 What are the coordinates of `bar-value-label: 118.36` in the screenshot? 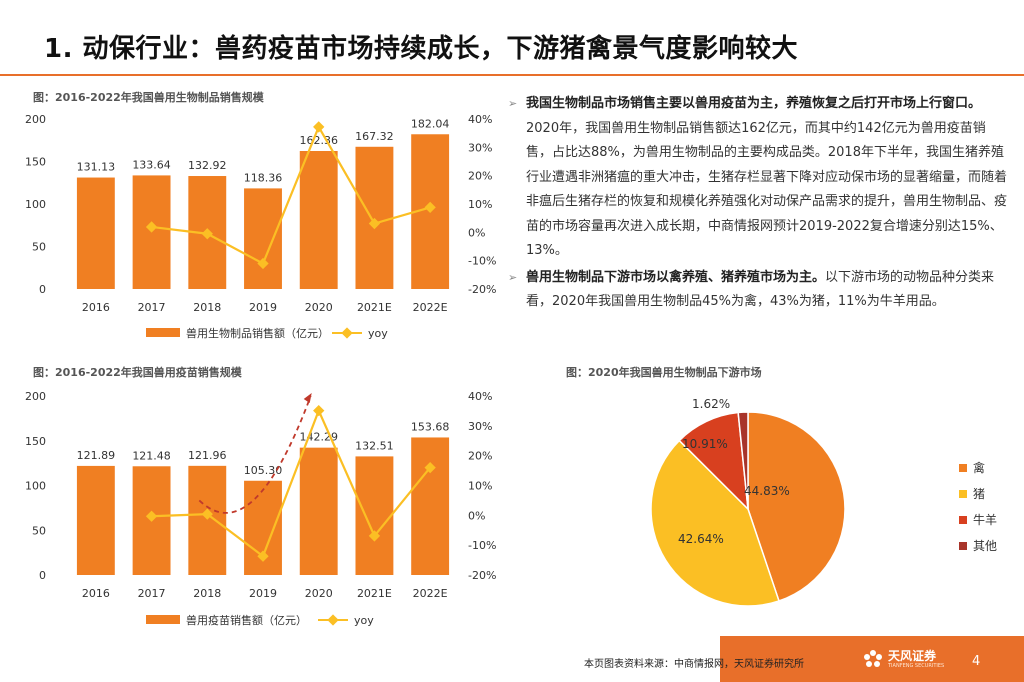 It's located at (263, 177).